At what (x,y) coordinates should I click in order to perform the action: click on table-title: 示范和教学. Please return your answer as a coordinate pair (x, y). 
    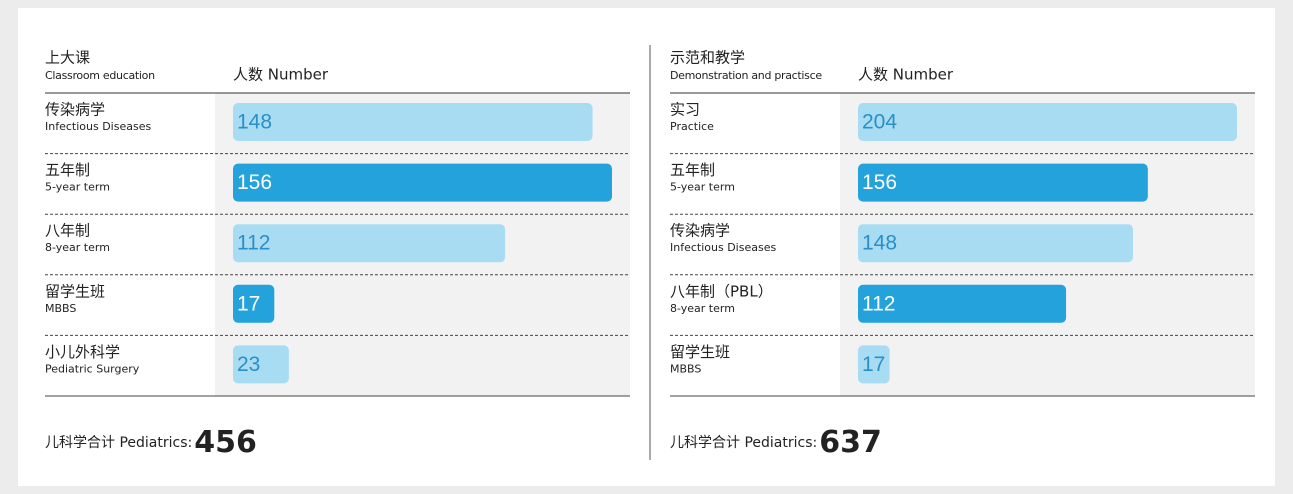
    Looking at the image, I should click on (707, 58).